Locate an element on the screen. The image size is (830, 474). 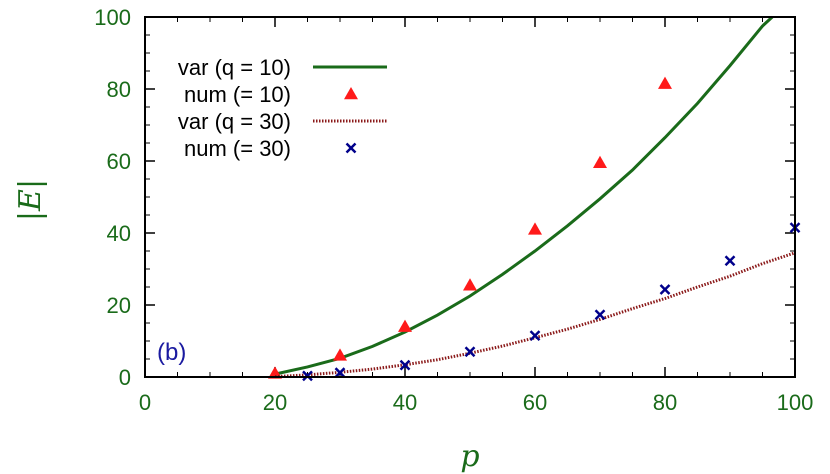
legend-triangle-sample is located at coordinates (351, 93).